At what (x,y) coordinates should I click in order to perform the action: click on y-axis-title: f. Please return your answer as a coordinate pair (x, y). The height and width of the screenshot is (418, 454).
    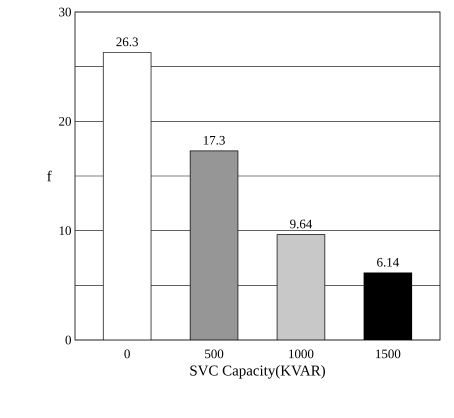
    Looking at the image, I should click on (49, 176).